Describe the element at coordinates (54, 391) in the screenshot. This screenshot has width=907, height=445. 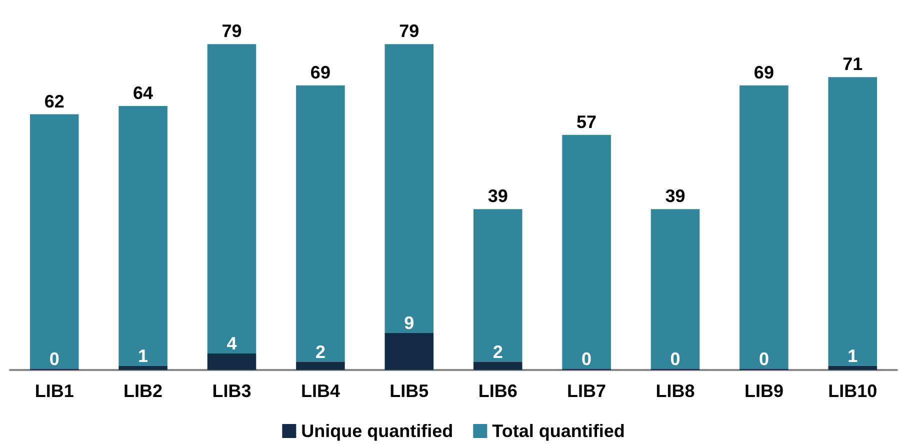
I see `x-tick-label: LIB1` at that location.